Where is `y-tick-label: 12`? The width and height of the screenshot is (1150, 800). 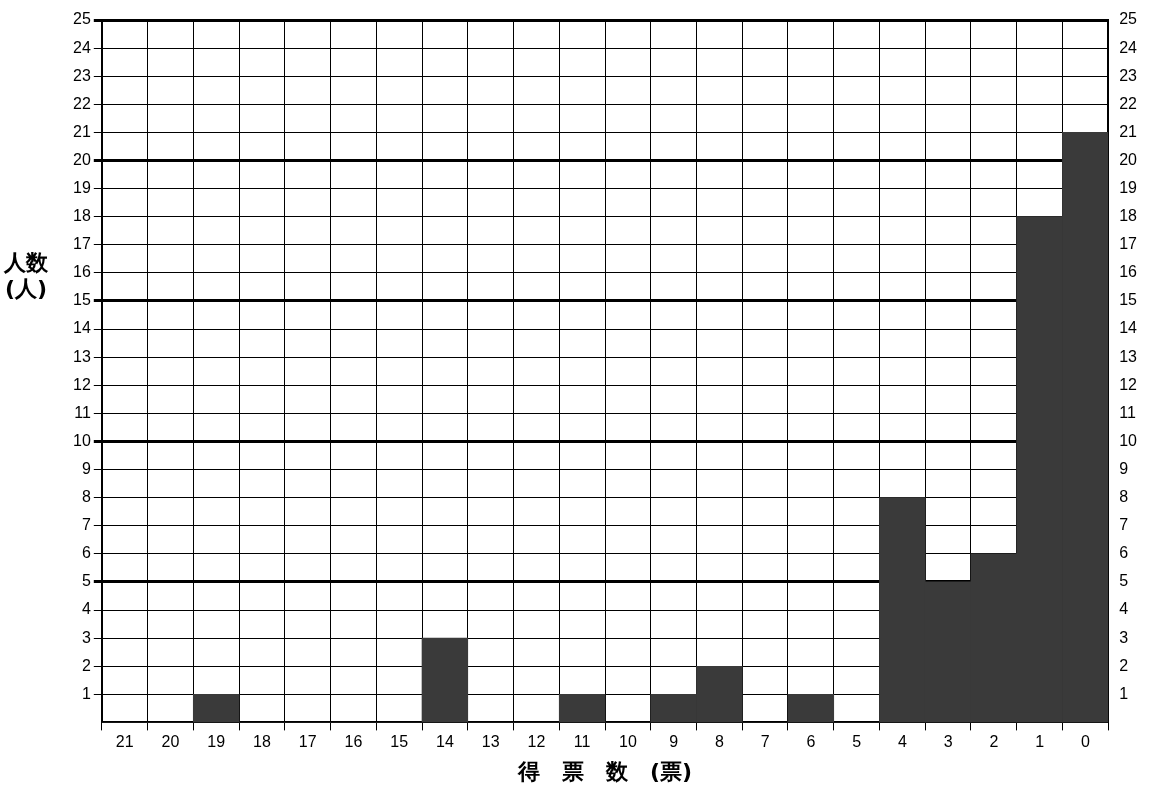 y-tick-label: 12 is located at coordinates (82, 384).